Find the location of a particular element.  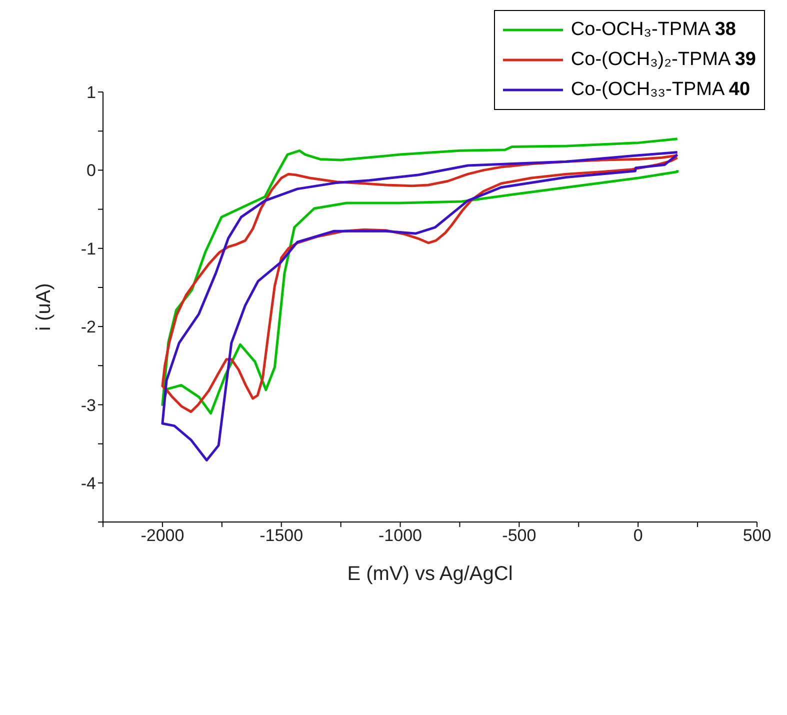

x-tick-label: 0 is located at coordinates (638, 536).